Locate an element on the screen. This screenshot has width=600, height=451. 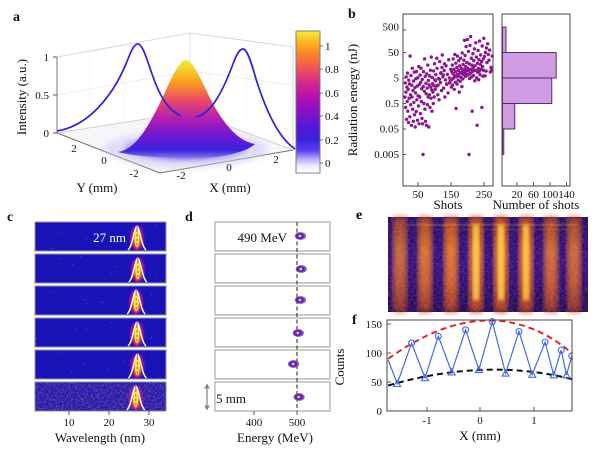
panel-d-label: d is located at coordinates (189, 217).